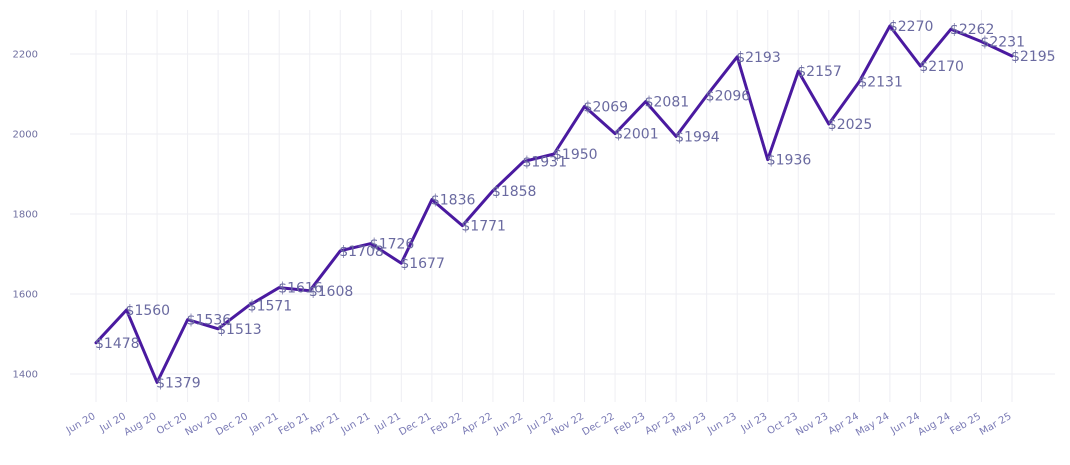  What do you see at coordinates (483, 227) in the screenshot?
I see `data-label: $1771` at bounding box center [483, 227].